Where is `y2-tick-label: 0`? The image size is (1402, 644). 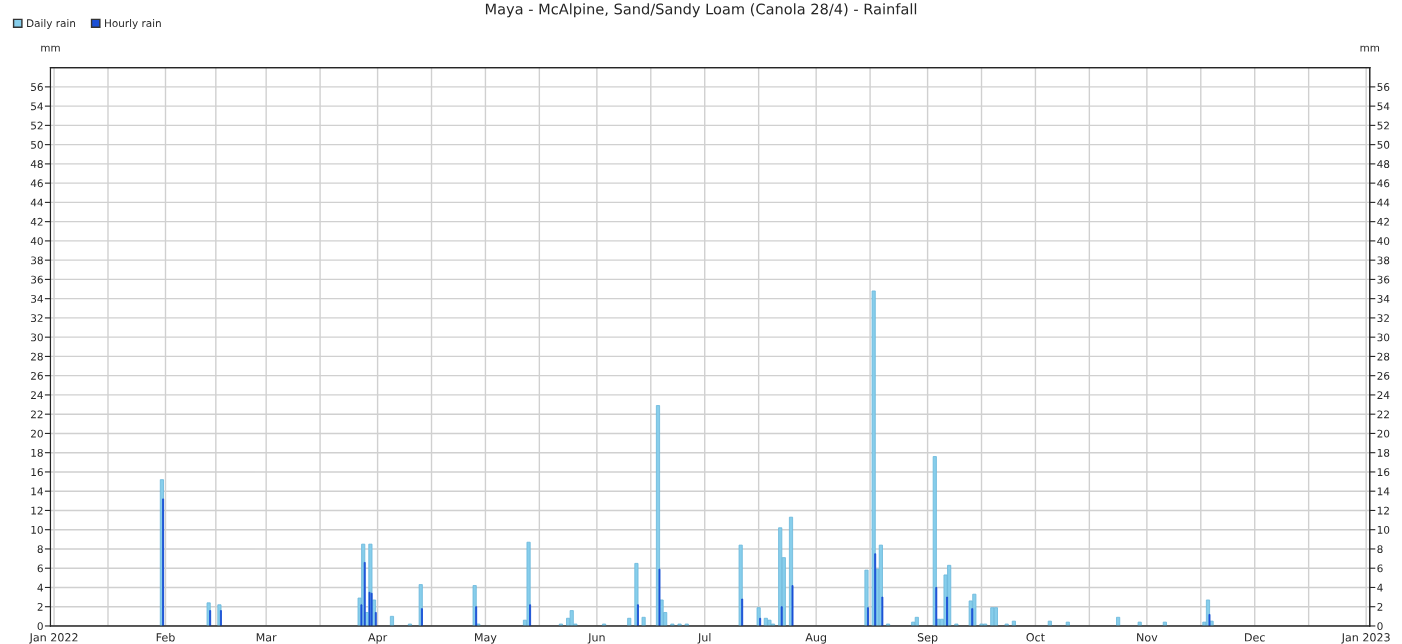 y2-tick-label: 0 is located at coordinates (1380, 626).